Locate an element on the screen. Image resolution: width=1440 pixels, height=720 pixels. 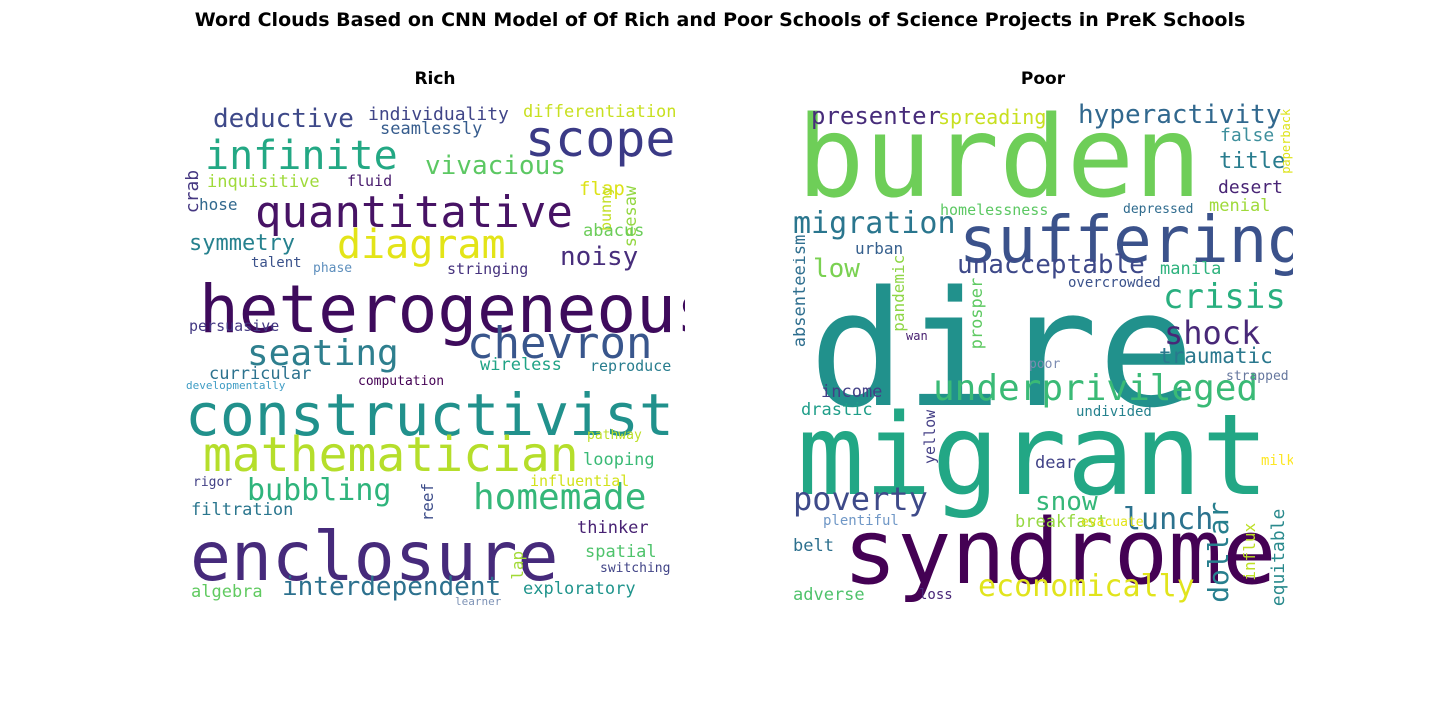
cloud-word: phase is located at coordinates (333, 268).